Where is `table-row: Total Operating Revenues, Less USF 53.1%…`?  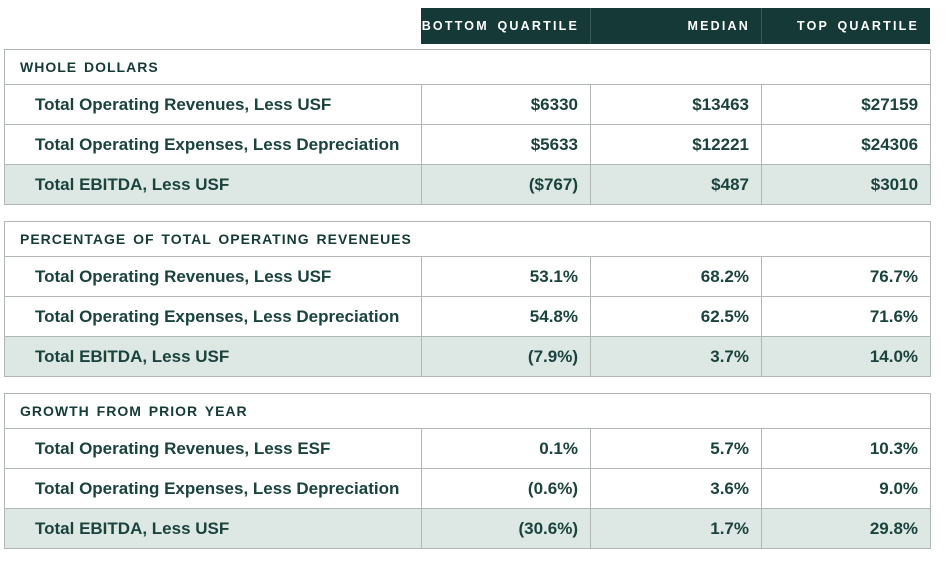 table-row: Total Operating Revenues, Less USF 53.1%… is located at coordinates (468, 276).